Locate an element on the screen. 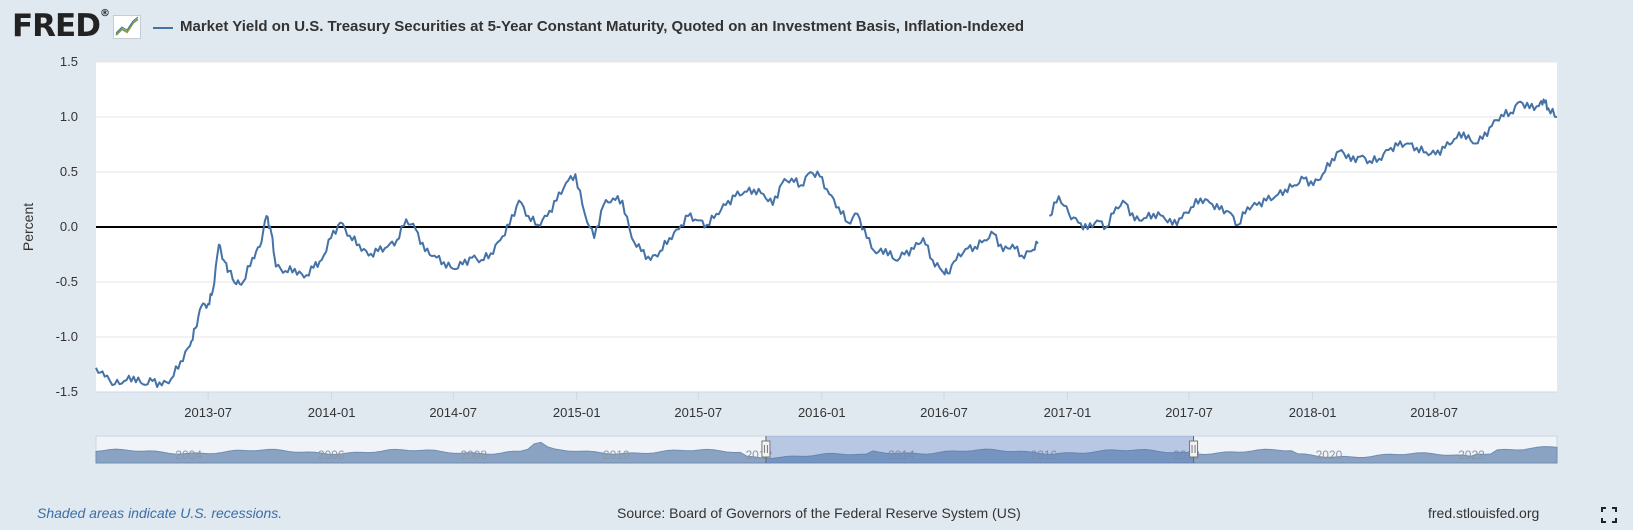 Image resolution: width=1633 pixels, height=530 pixels. navigator-year-label: 2020 is located at coordinates (1329, 455).